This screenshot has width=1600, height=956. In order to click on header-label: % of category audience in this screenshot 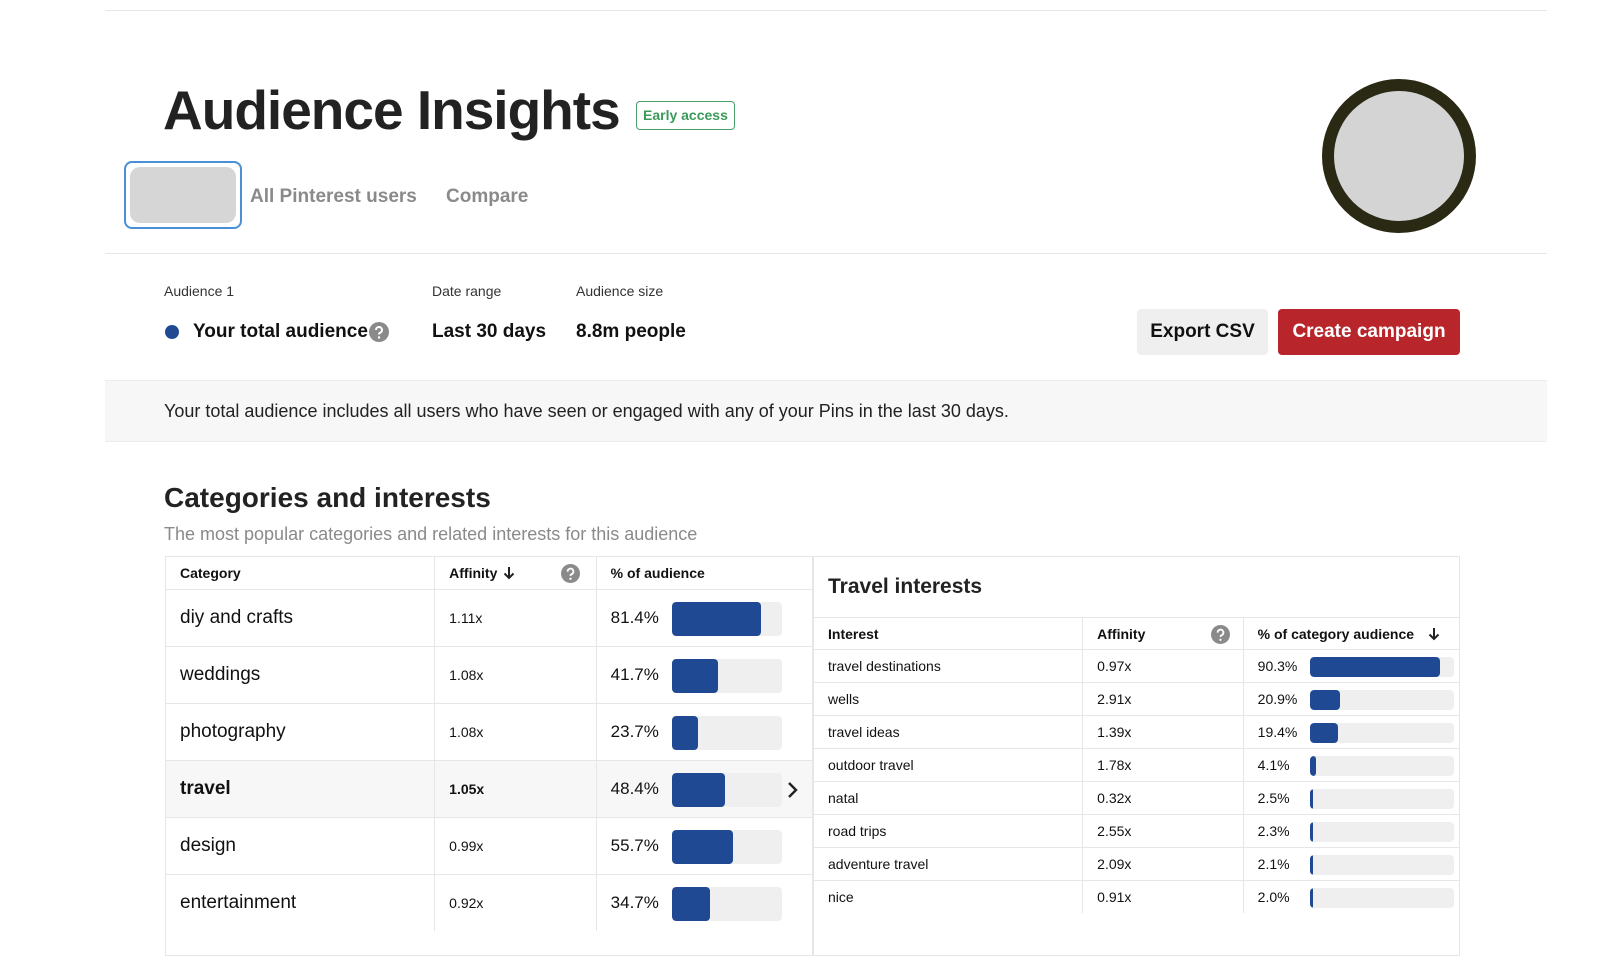, I will do `click(1336, 633)`.